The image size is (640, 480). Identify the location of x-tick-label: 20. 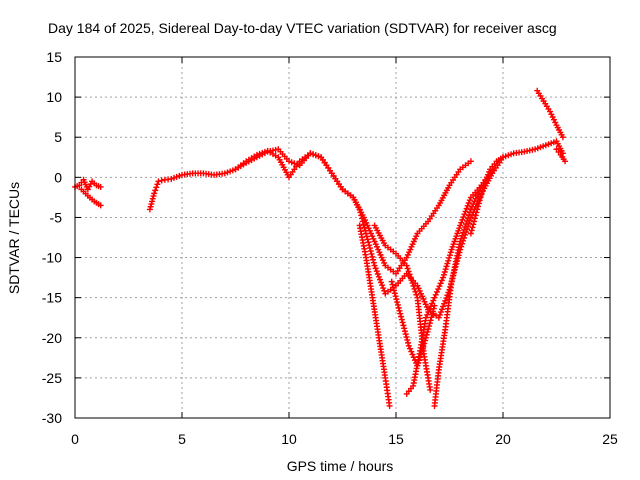
(503, 439).